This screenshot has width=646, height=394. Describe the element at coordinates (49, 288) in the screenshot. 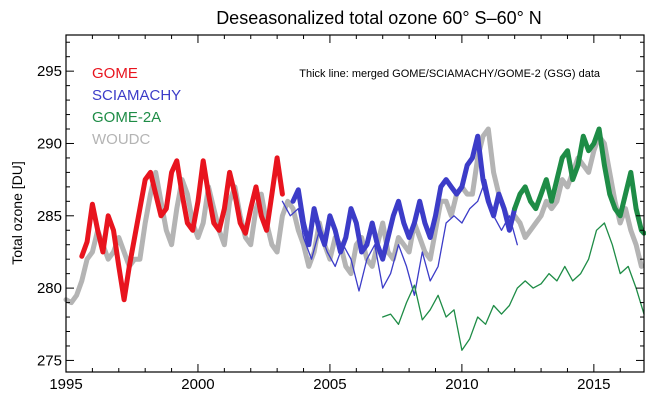

I see `y-tick-label: 280` at that location.